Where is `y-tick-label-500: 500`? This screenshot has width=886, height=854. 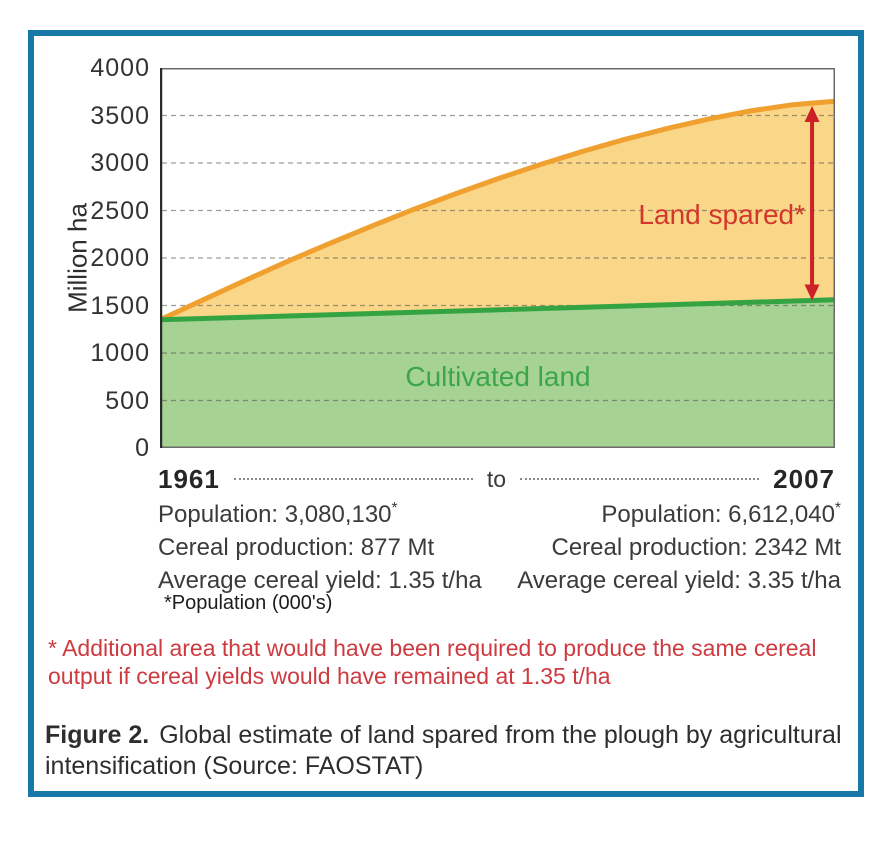
y-tick-label-500: 500 is located at coordinates (127, 401).